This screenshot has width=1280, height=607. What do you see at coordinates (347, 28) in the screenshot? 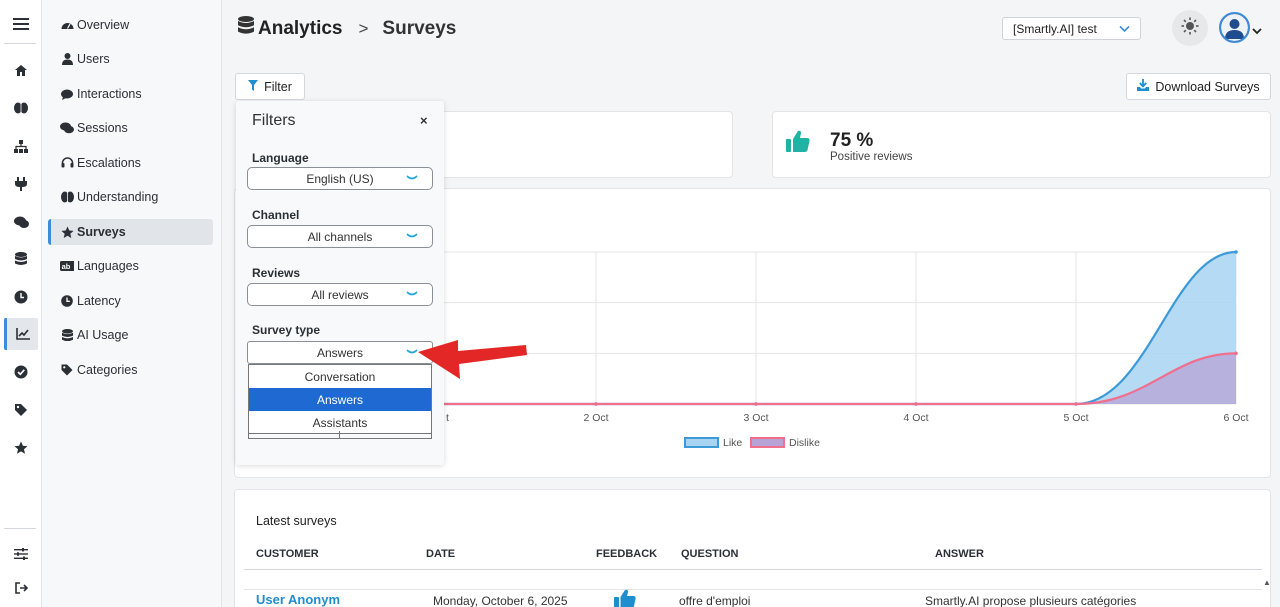
I see `page-title: Analytics > Surveys` at bounding box center [347, 28].